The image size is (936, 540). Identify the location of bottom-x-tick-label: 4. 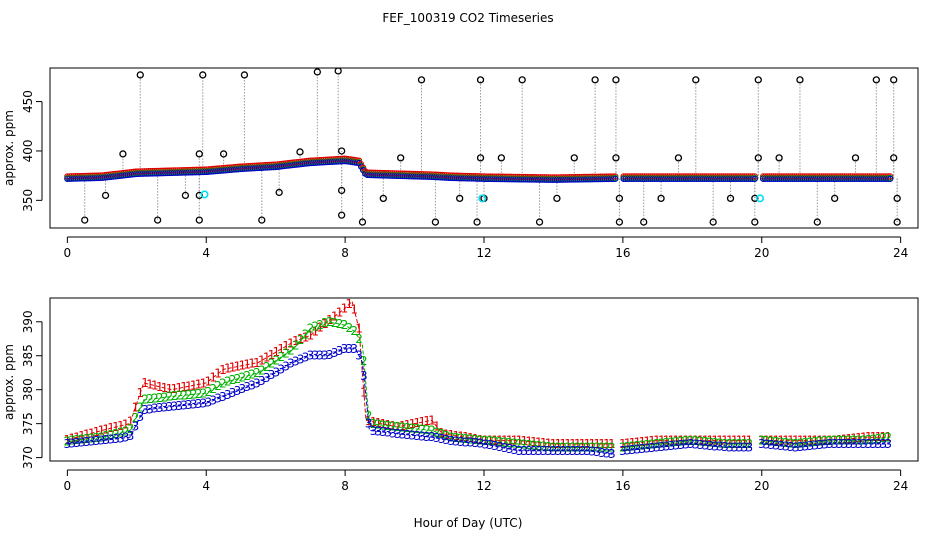
(206, 486).